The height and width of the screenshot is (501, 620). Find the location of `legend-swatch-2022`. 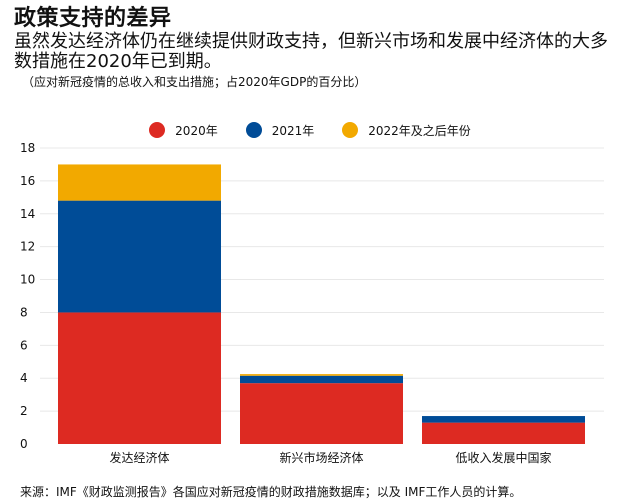

legend-swatch-2022 is located at coordinates (350, 130).